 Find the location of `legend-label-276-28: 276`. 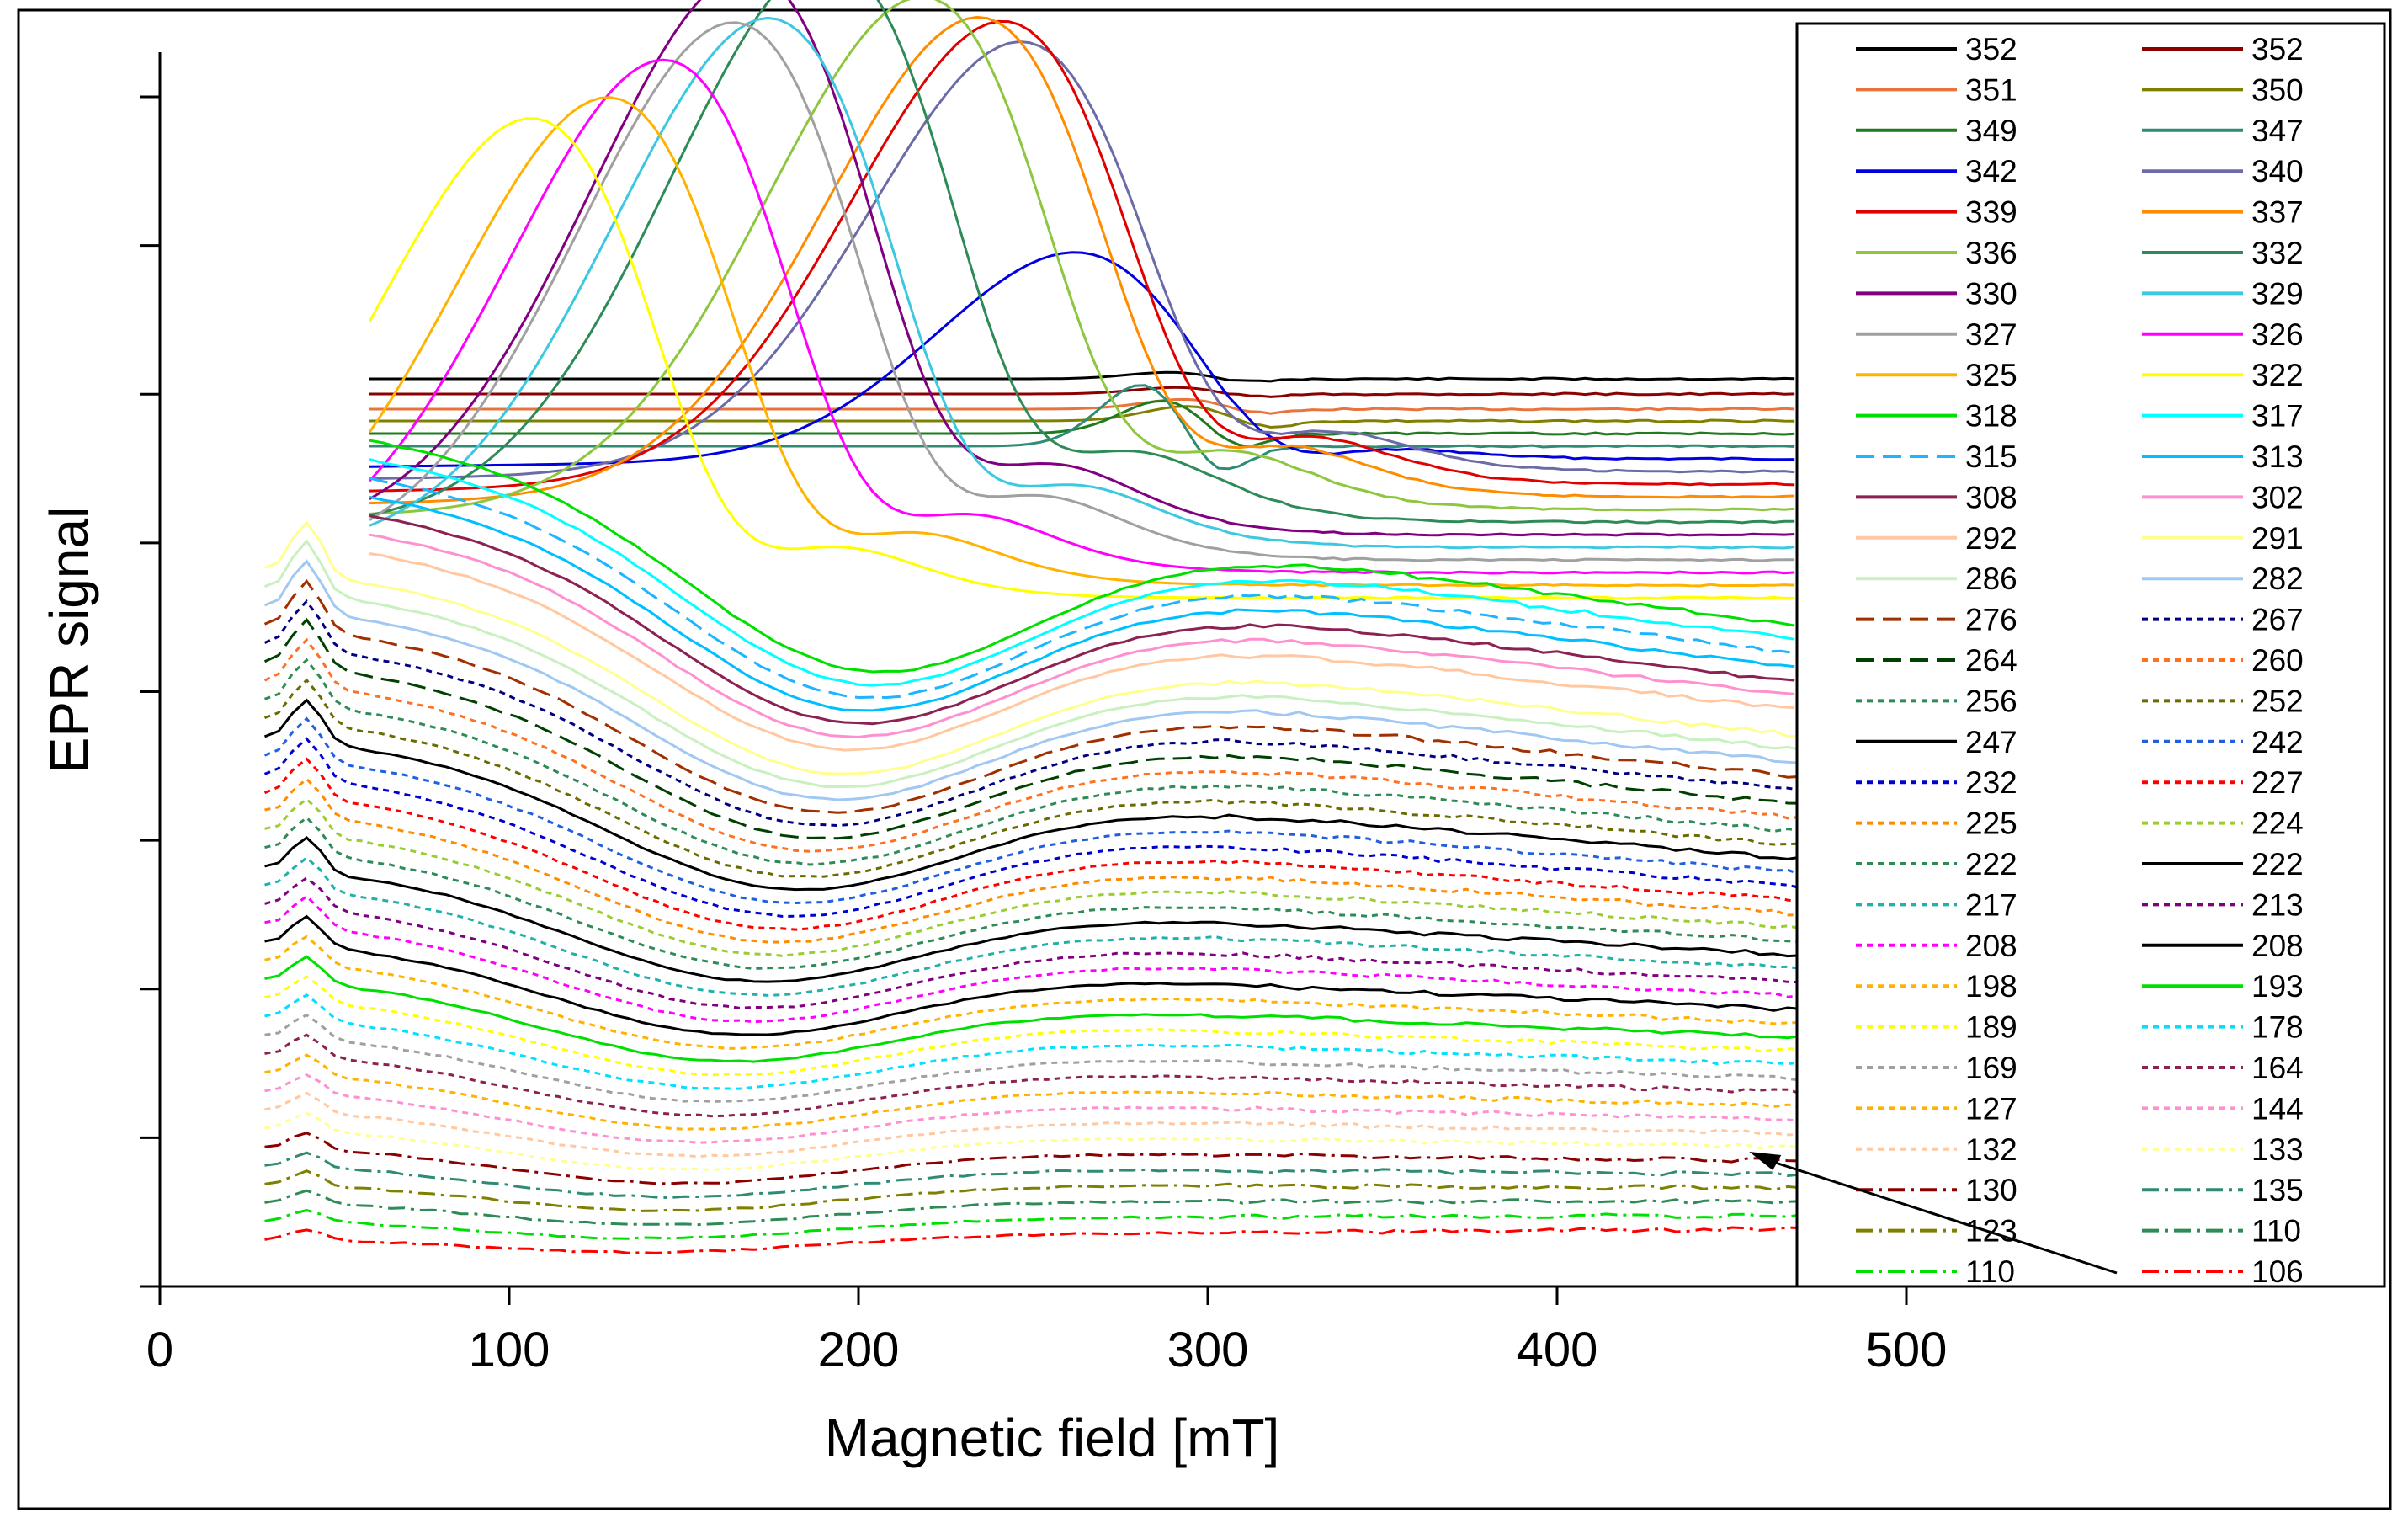

legend-label-276-28: 276 is located at coordinates (1991, 620).